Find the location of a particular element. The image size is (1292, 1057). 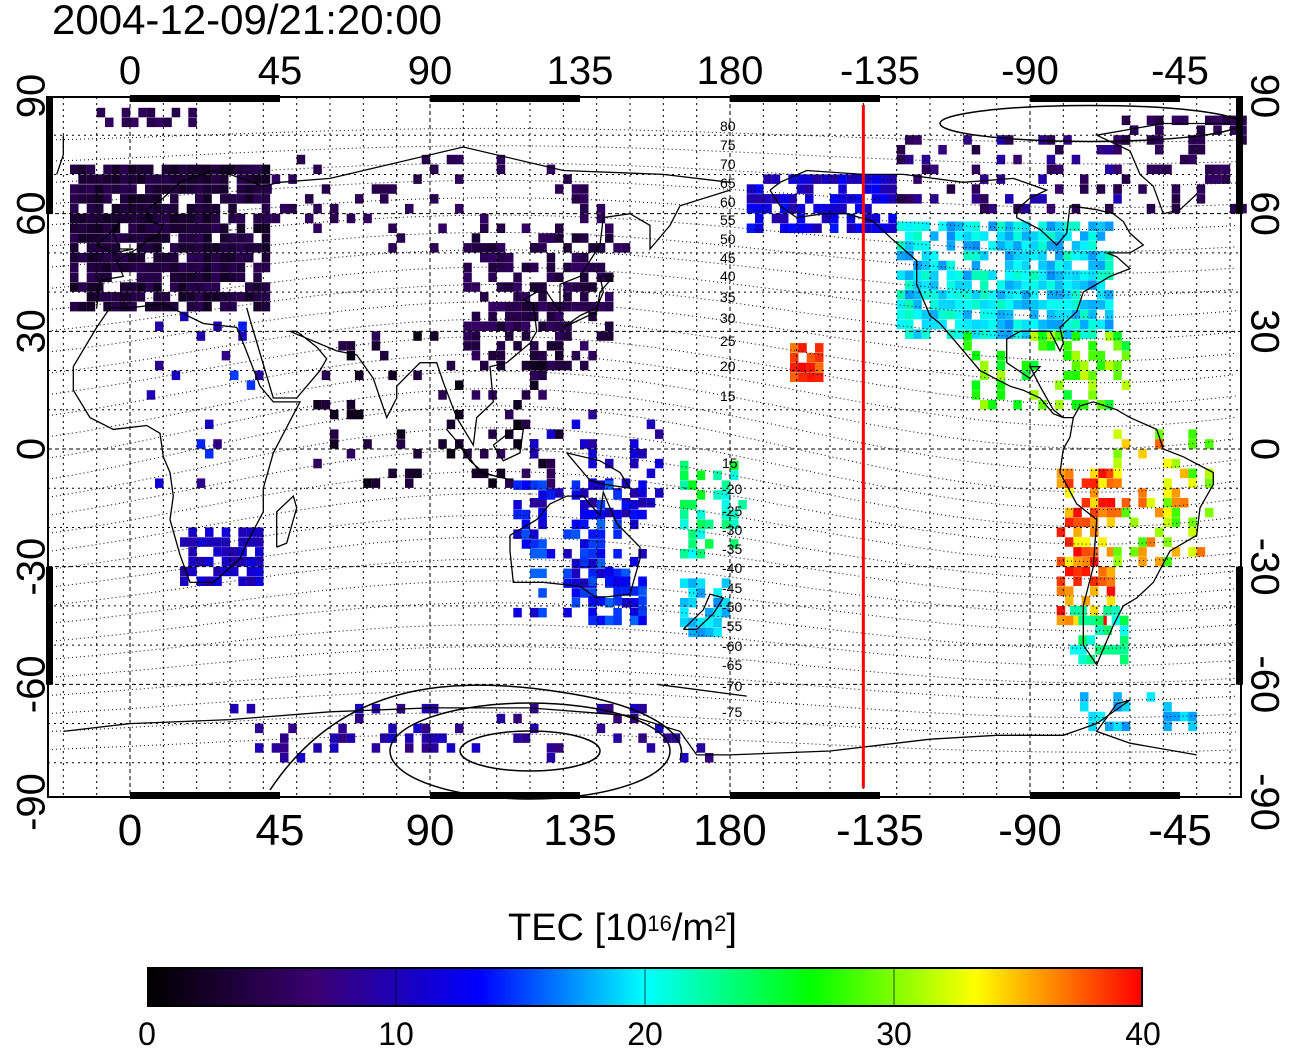

frame-tick-bar is located at coordinates (49, 625).